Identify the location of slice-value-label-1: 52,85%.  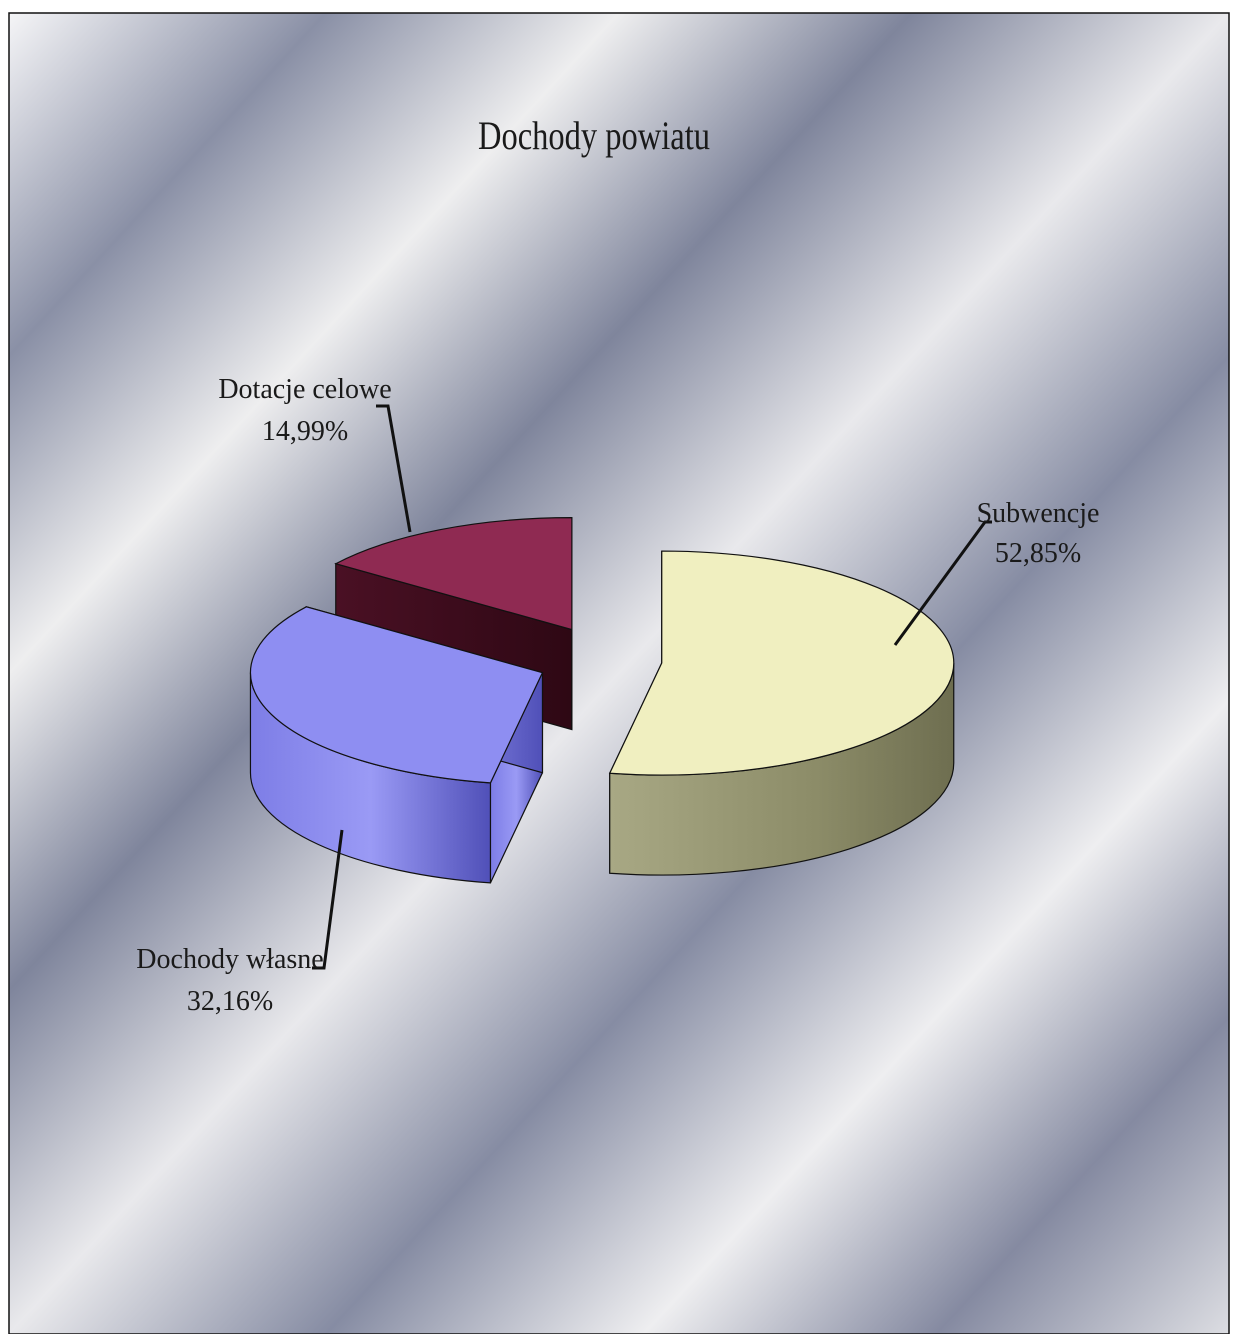
(1038, 553).